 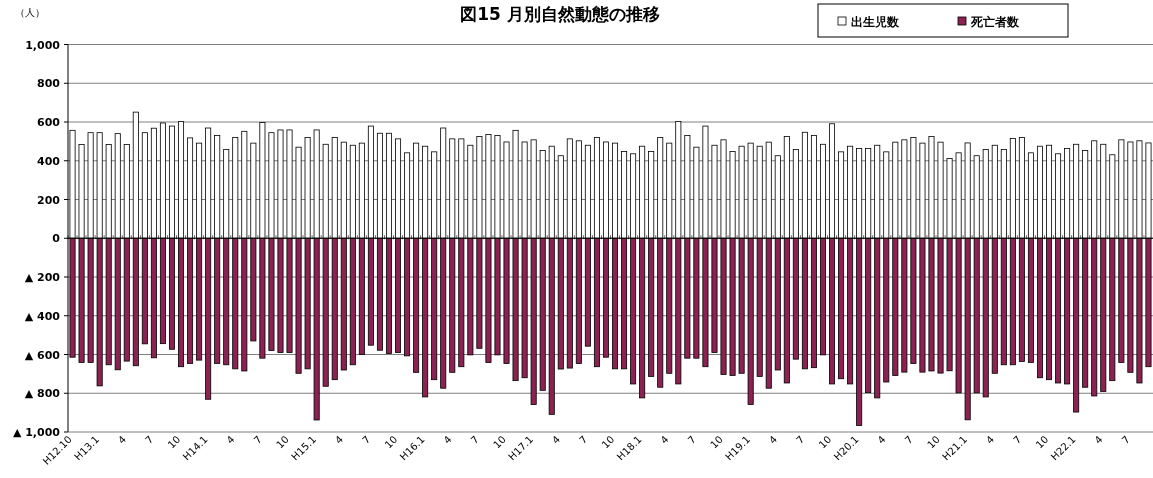 I want to click on y-tick-label: ▲ 200, so click(x=42, y=277).